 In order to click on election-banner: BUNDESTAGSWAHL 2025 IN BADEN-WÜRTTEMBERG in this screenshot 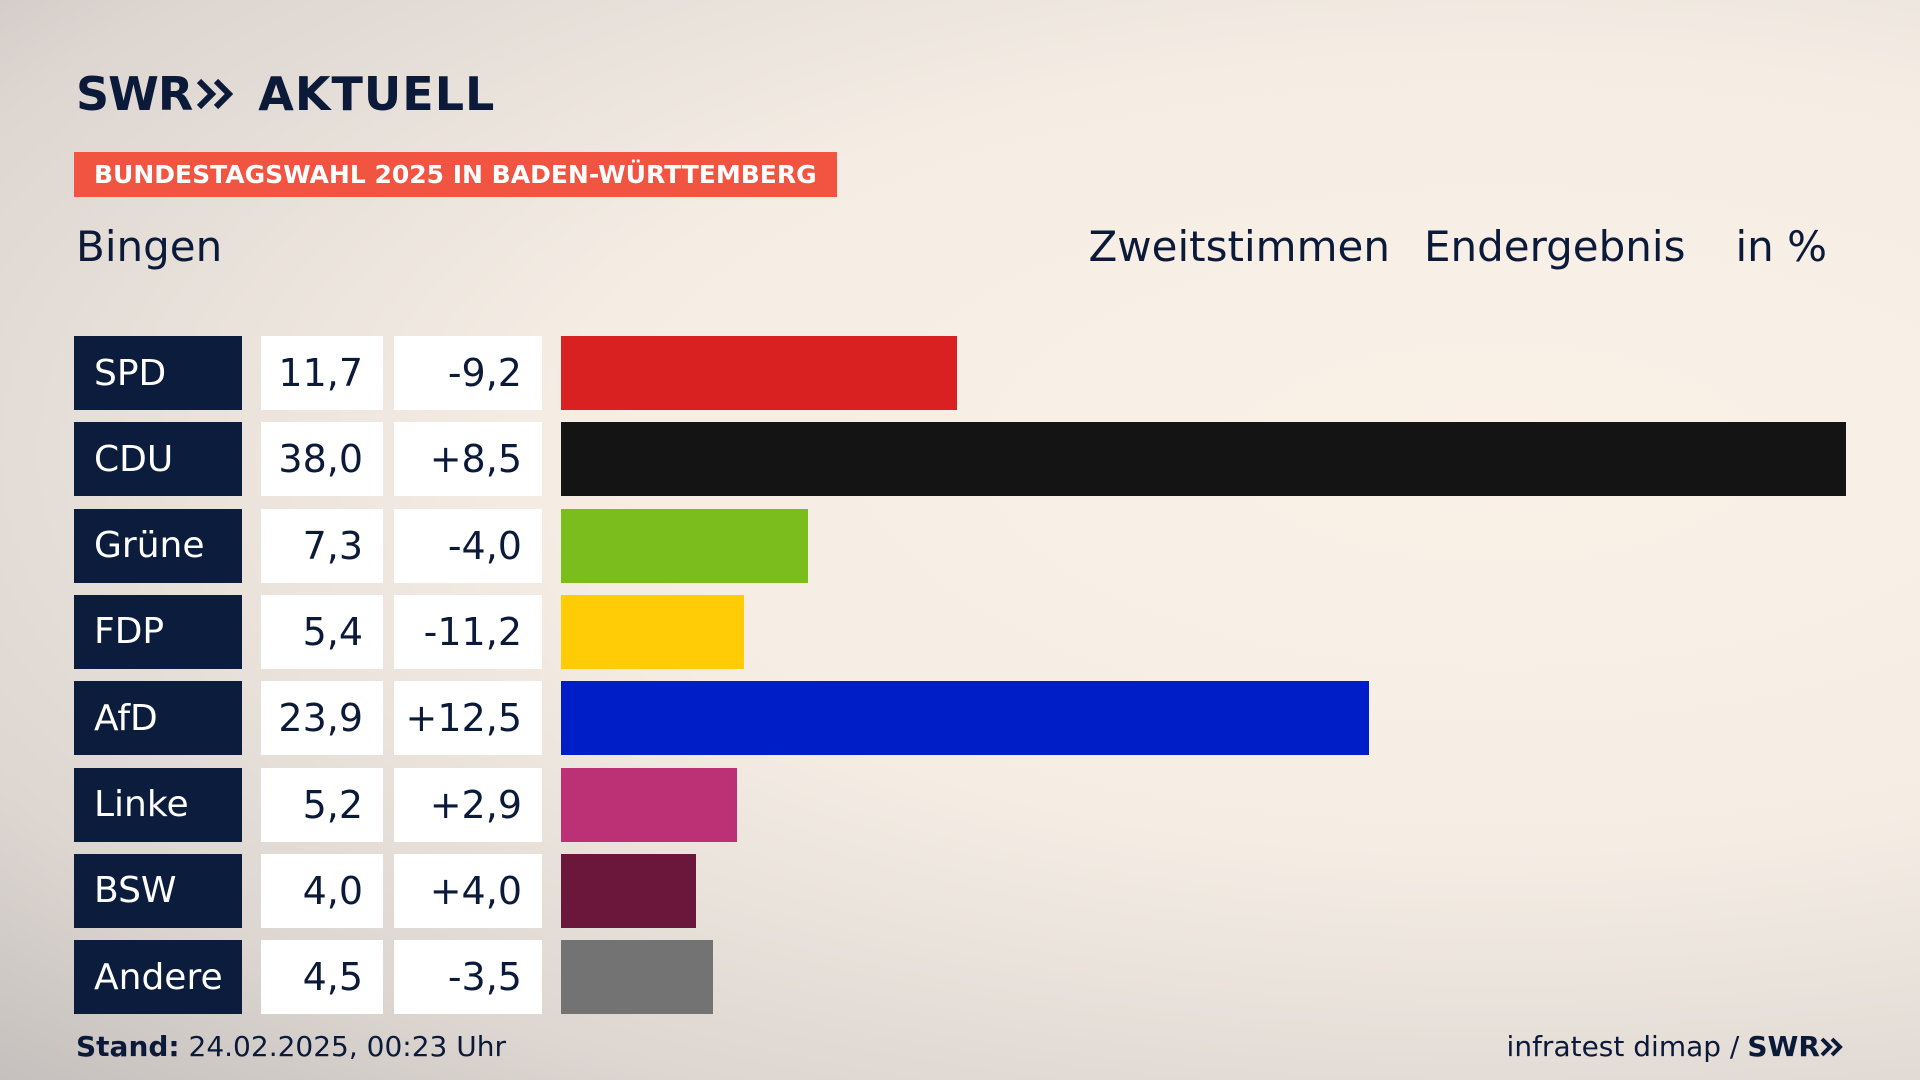, I will do `click(455, 174)`.